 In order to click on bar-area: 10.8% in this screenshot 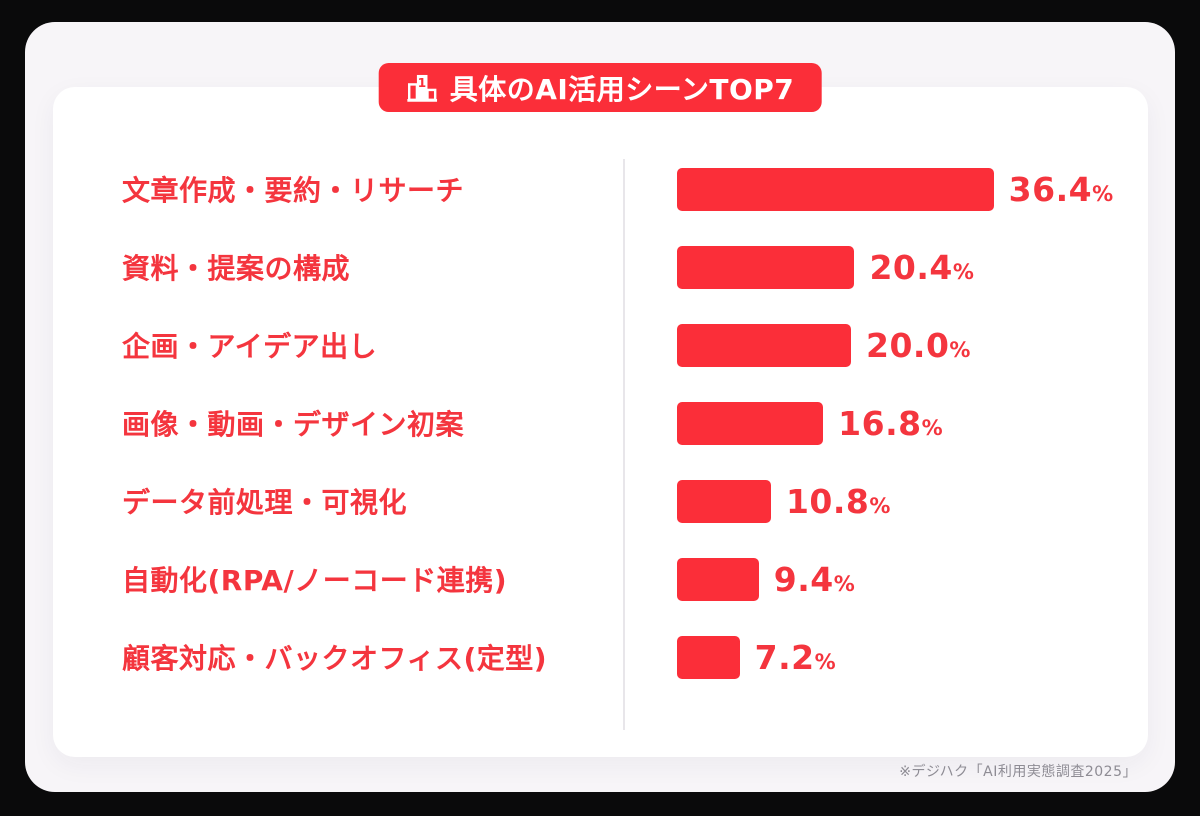, I will do `click(757, 501)`.